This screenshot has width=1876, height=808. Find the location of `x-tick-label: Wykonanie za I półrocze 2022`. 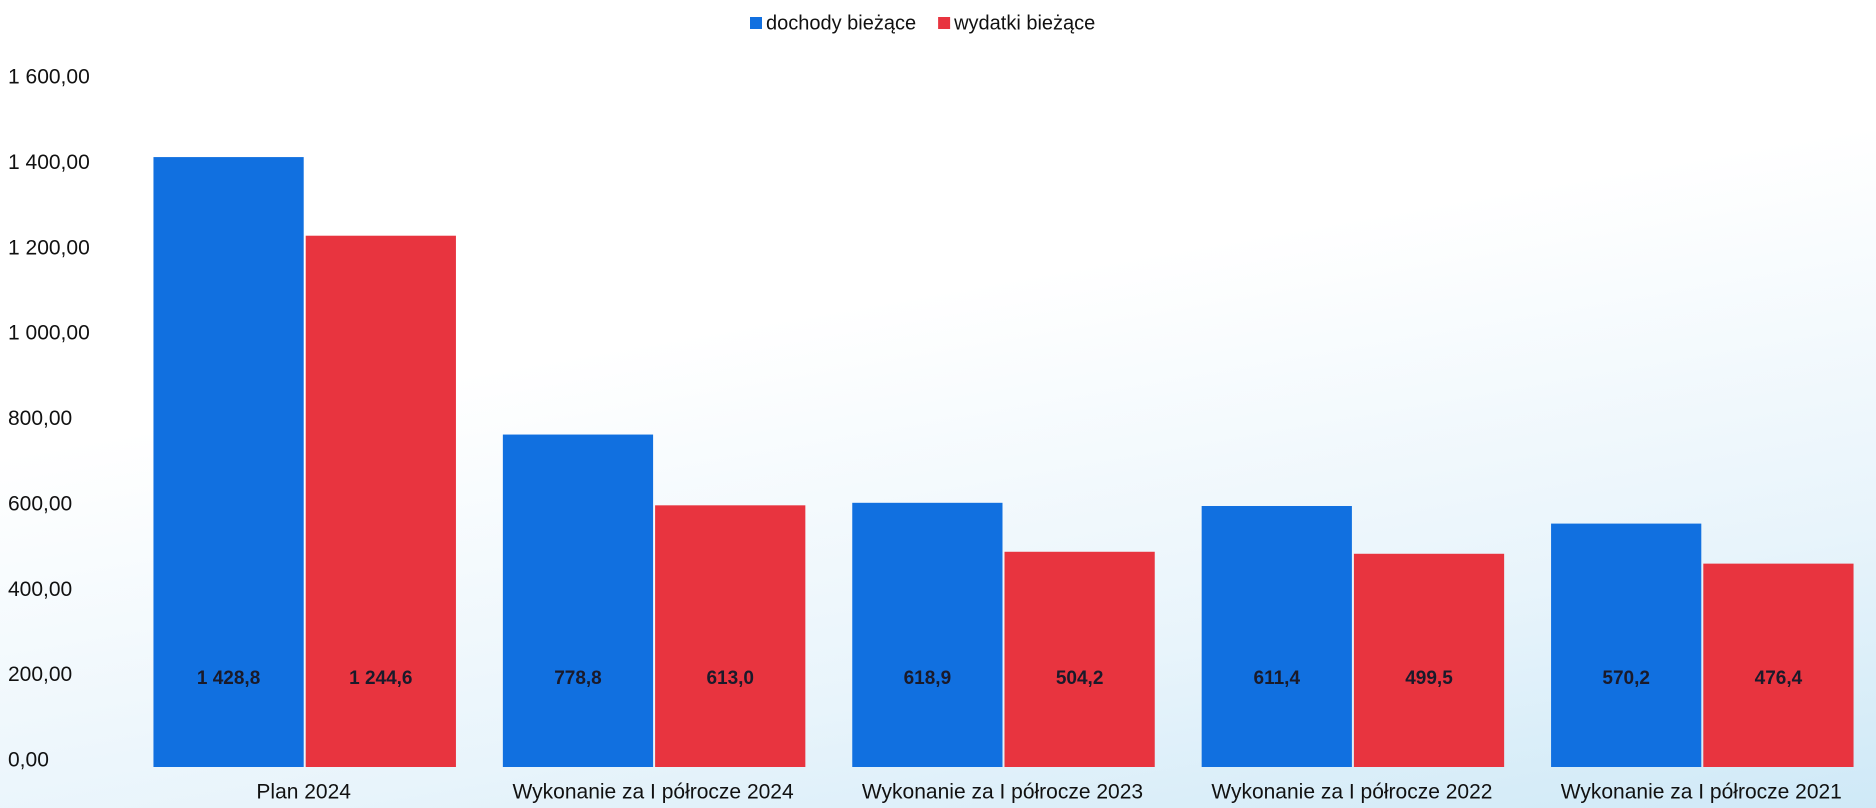

x-tick-label: Wykonanie za I półrocze 2022 is located at coordinates (1351, 792).